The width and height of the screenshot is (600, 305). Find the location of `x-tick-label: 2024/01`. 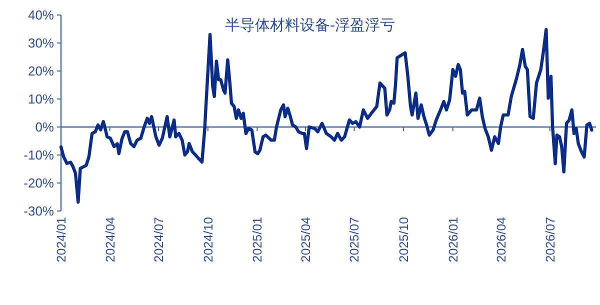

x-tick-label: 2024/01 is located at coordinates (61, 239).